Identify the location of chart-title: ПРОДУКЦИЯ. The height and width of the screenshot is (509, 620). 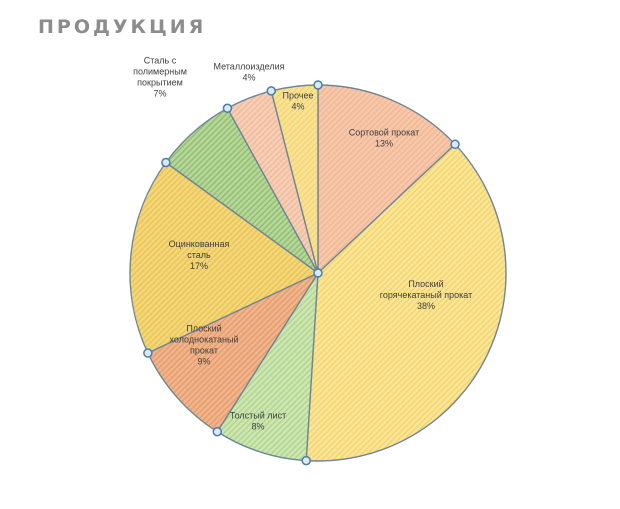
(122, 27).